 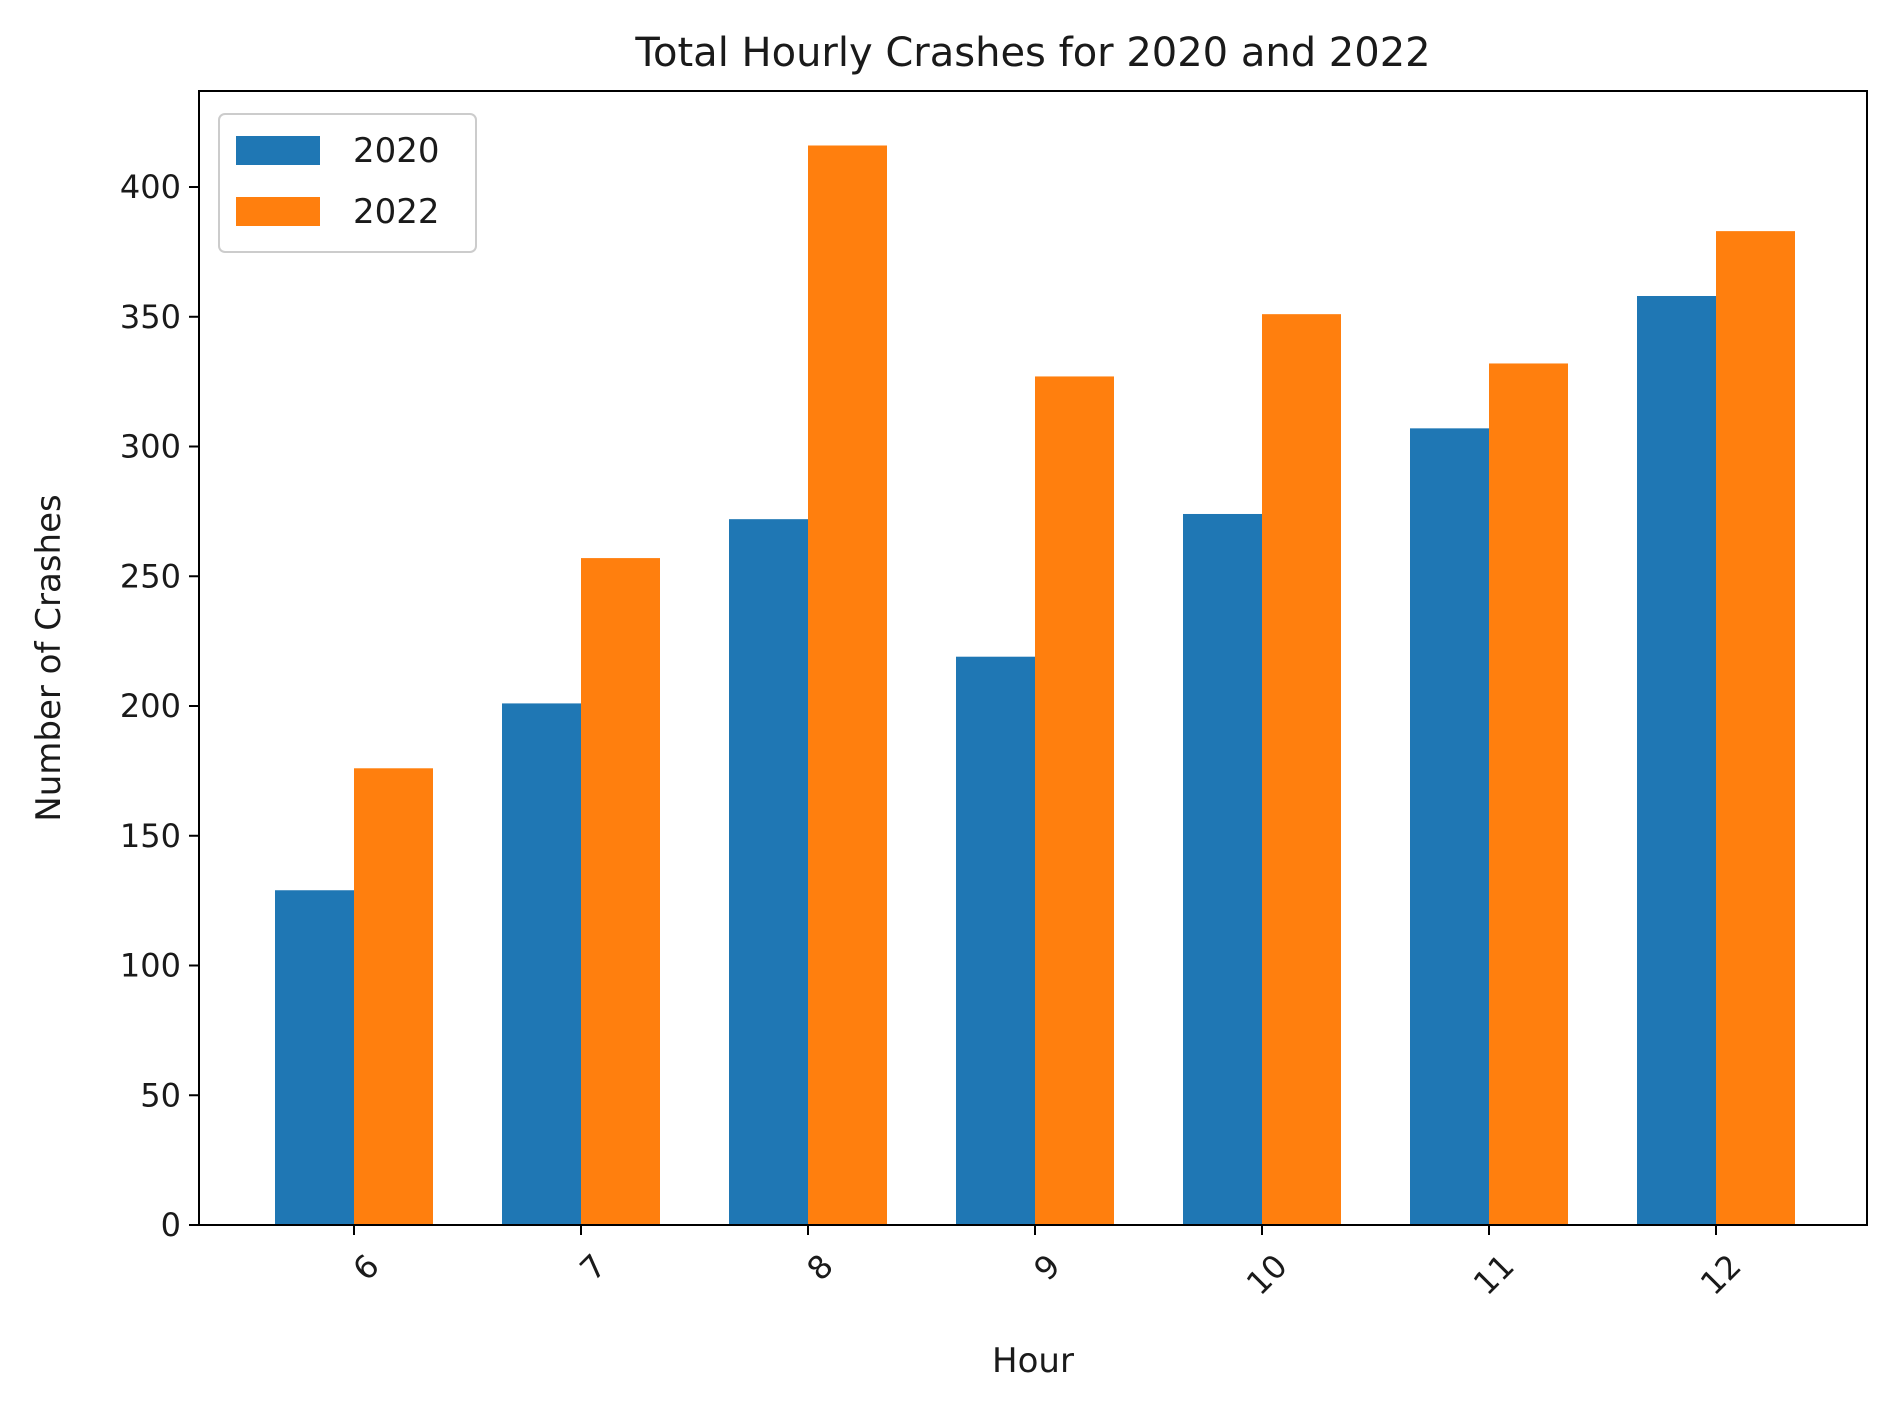 I want to click on y-axis-ticks: 0 50 100 150 200 250 300 350 400, so click(x=159, y=706).